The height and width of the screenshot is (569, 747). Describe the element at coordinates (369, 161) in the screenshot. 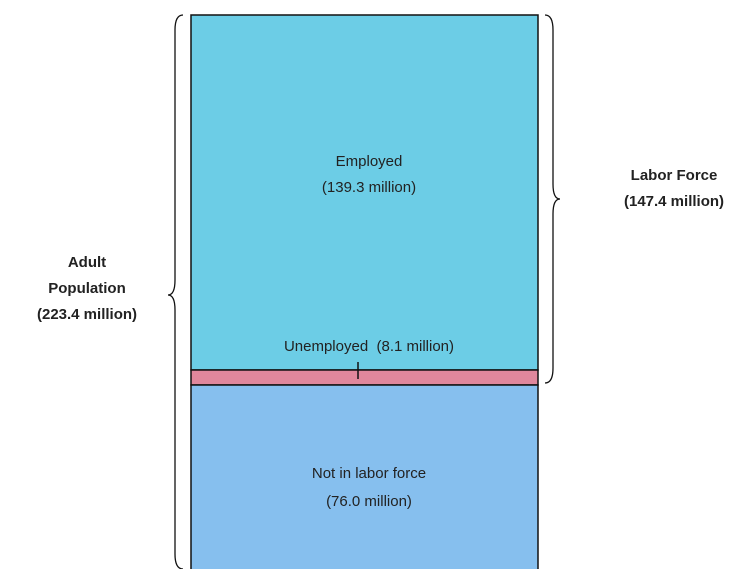

I see `box-label: Employed` at that location.